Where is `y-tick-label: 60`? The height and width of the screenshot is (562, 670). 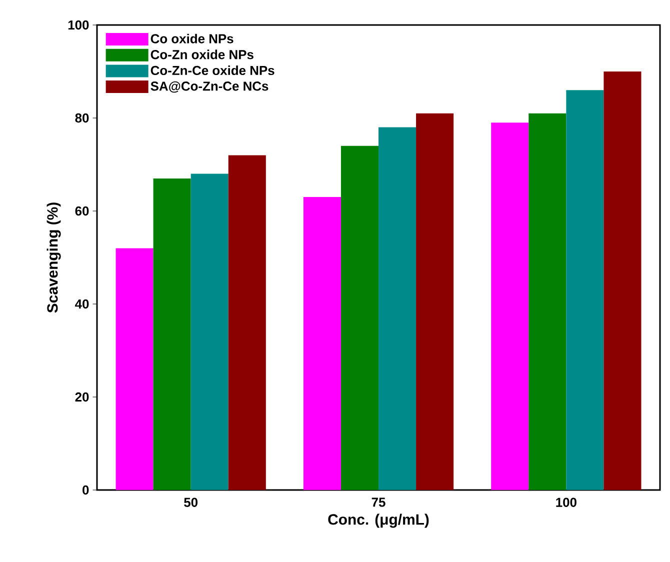
y-tick-label: 60 is located at coordinates (82, 211).